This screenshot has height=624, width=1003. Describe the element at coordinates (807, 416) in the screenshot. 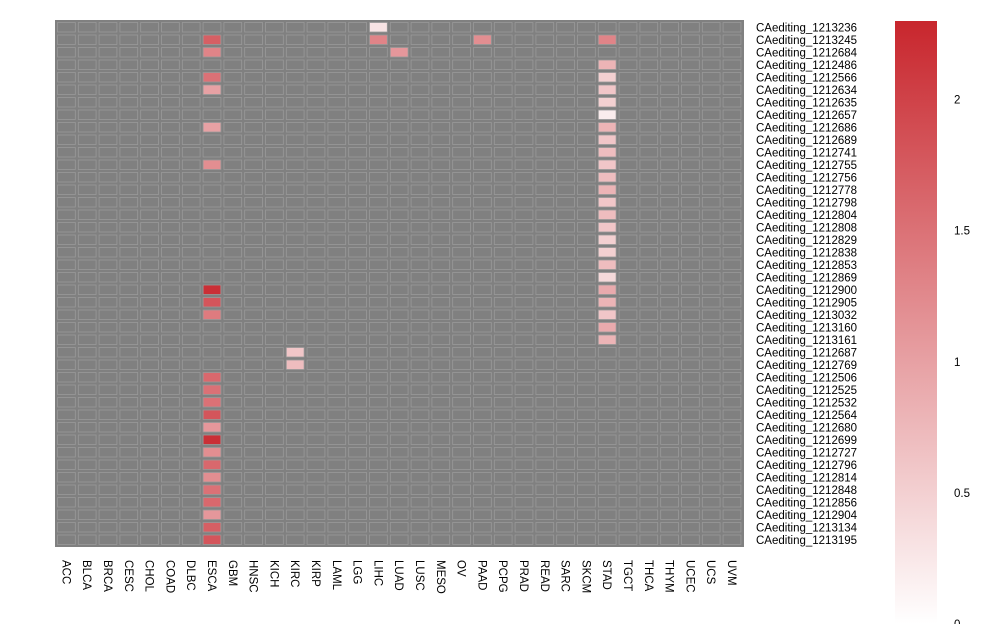

I see `row-label: CAediting_1212564` at that location.